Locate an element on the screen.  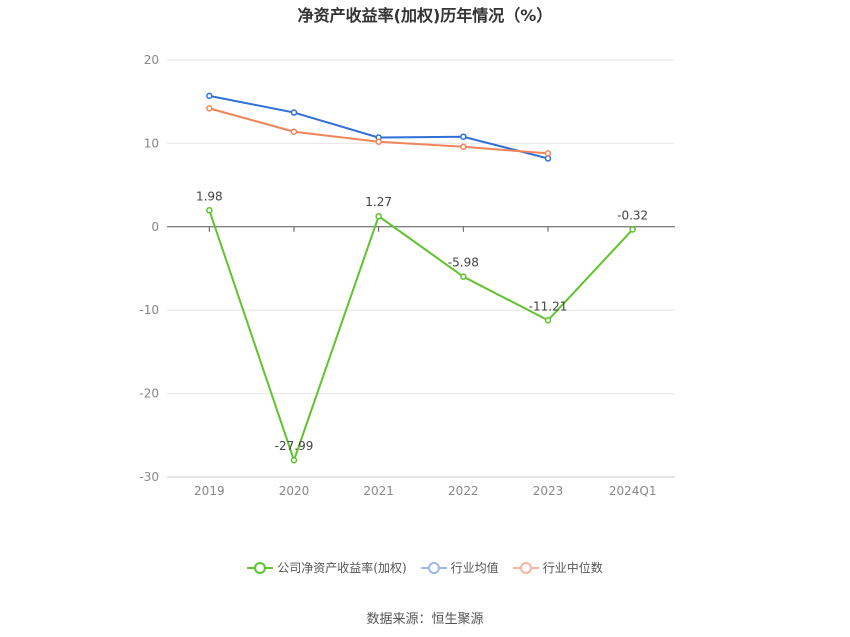
legend-label-industry-mean: 行业均值 is located at coordinates (474, 568).